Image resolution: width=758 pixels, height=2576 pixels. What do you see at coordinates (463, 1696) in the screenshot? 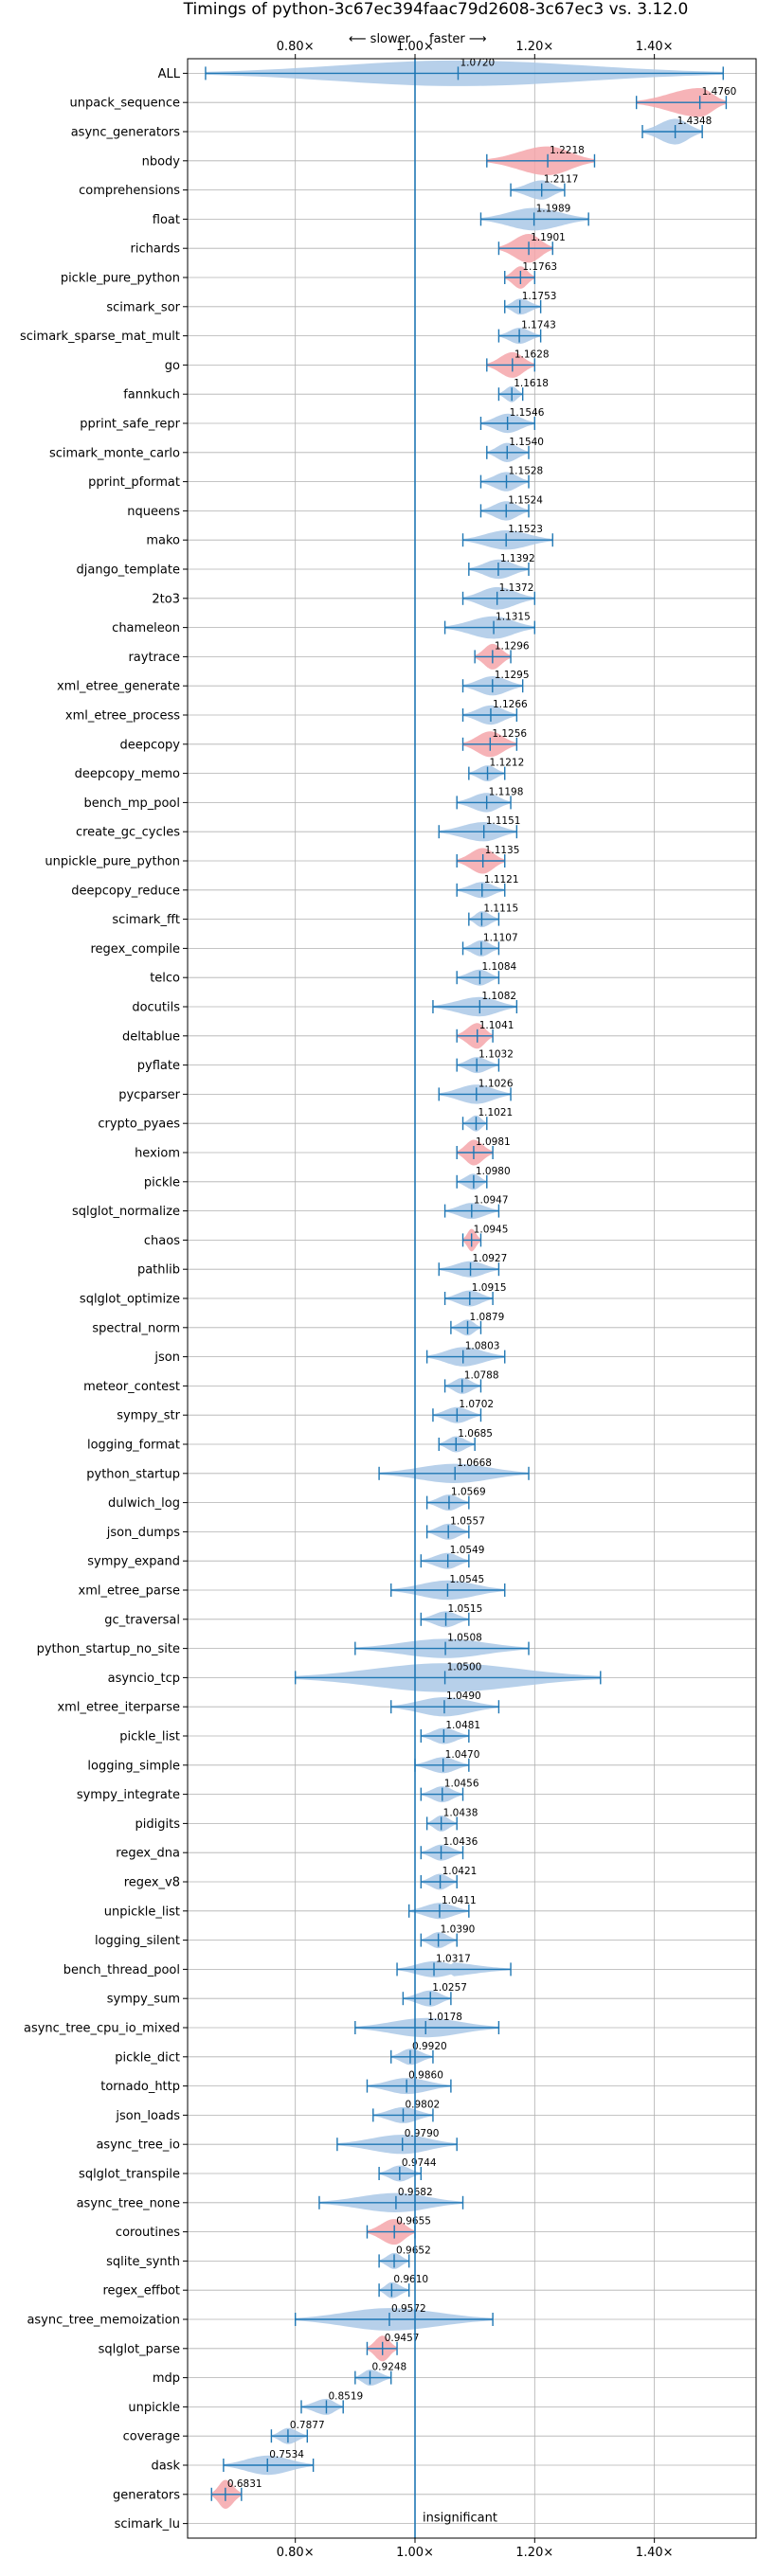
I see `value-label: 1.0490` at bounding box center [463, 1696].